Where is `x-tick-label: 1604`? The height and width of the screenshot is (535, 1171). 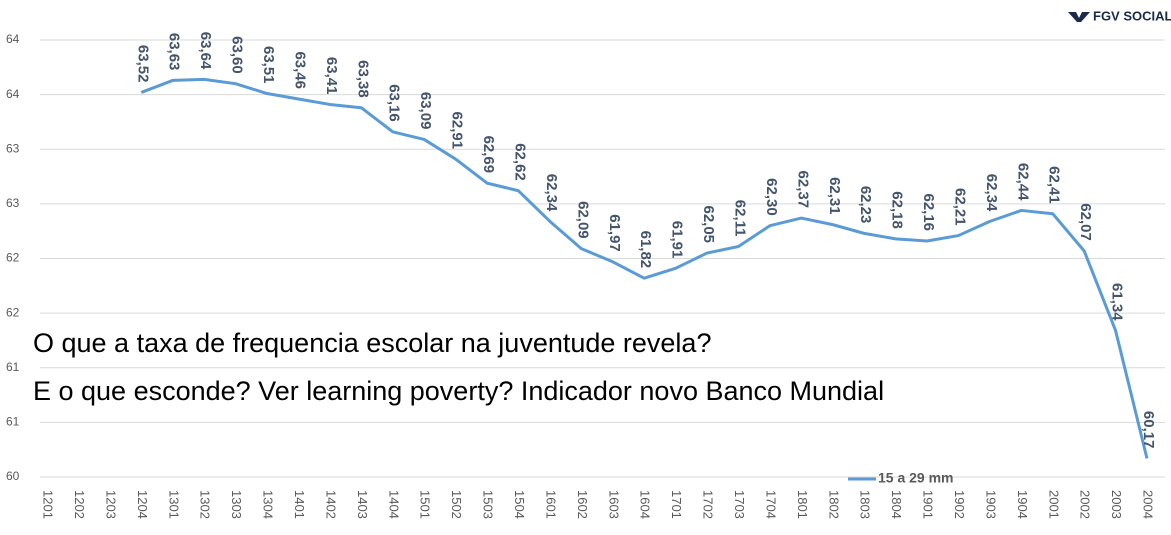
x-tick-label: 1604 is located at coordinates (645, 504).